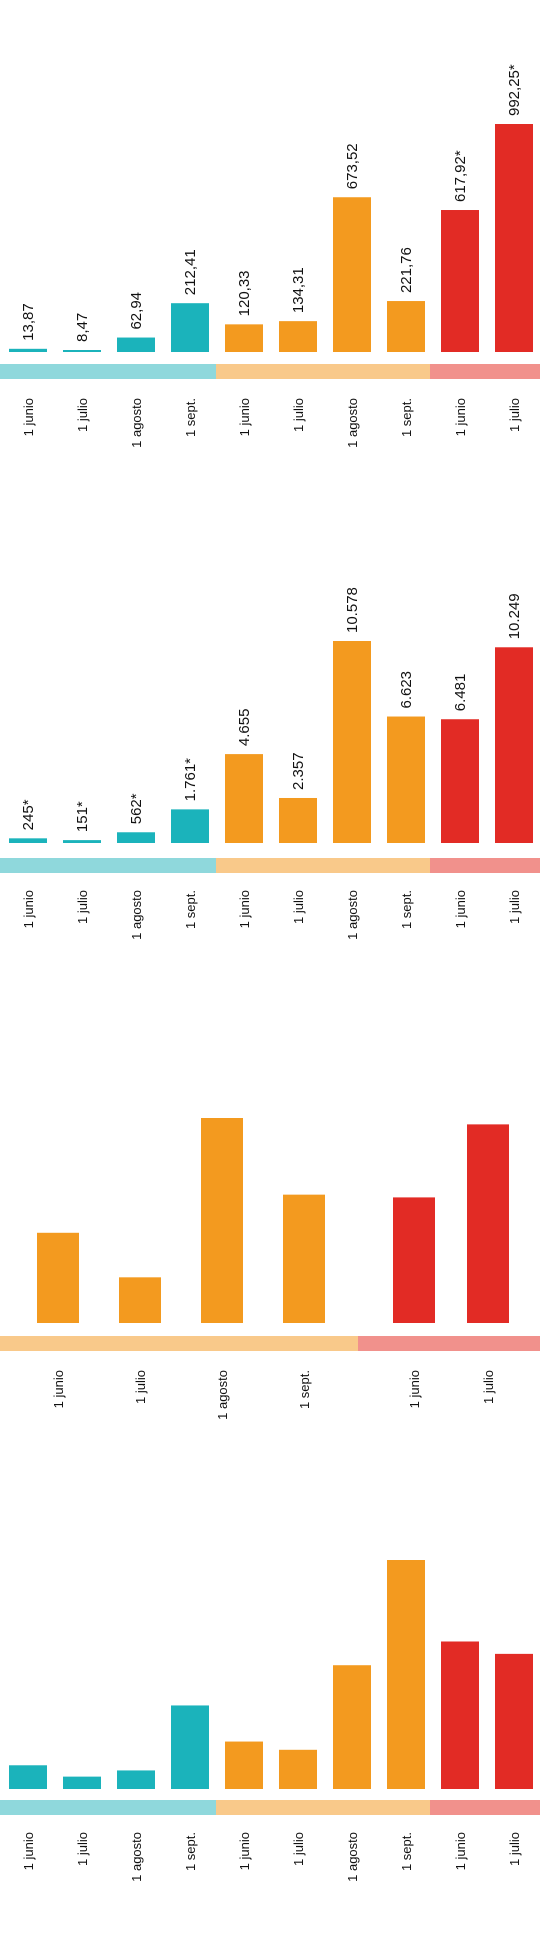  What do you see at coordinates (190, 780) in the screenshot?
I see `value-label: 1.761*` at bounding box center [190, 780].